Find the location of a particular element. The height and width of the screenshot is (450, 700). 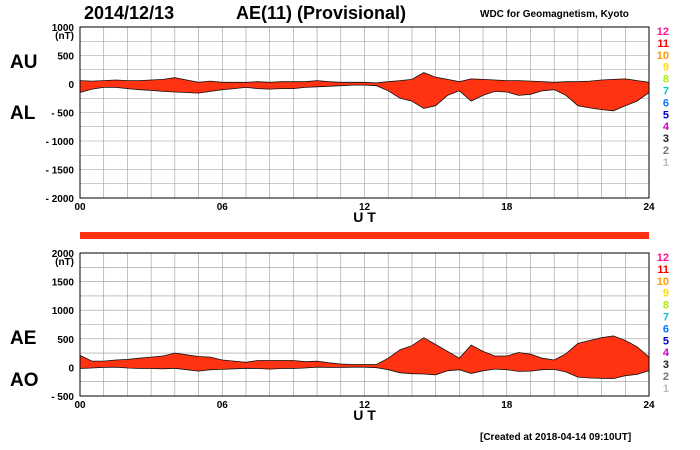

series-line-au is located at coordinates (364, 78).